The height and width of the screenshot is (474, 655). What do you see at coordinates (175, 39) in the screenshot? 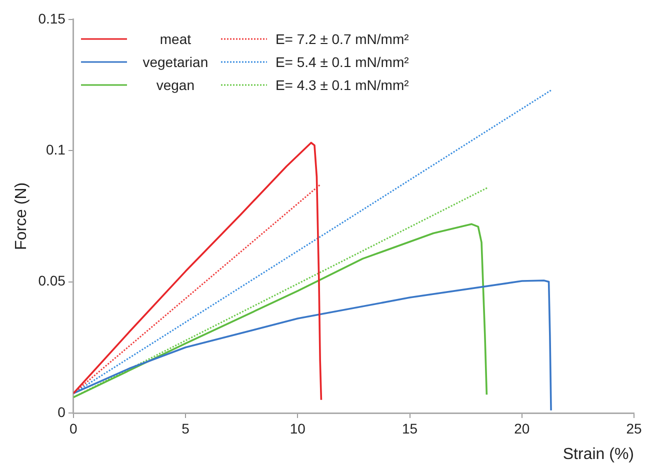
I see `legend-label: meat` at bounding box center [175, 39].